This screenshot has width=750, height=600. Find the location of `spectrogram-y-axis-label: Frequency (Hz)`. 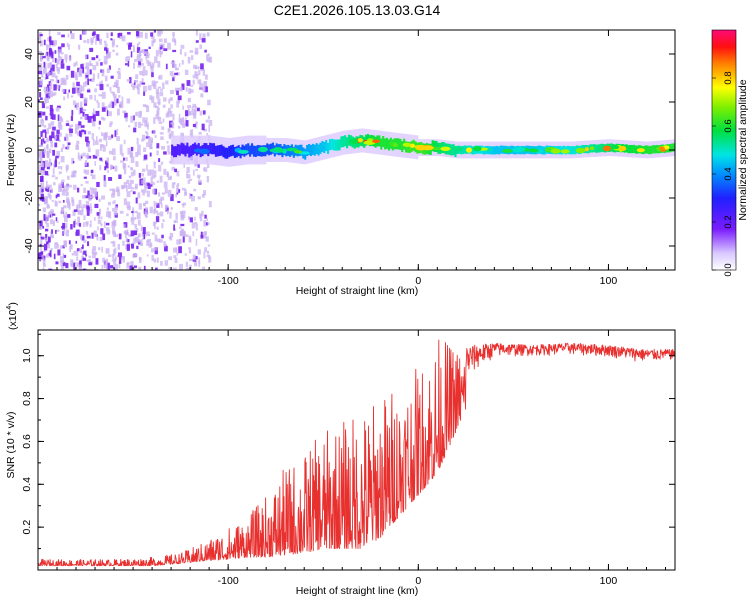

spectrogram-y-axis-label: Frequency (Hz) is located at coordinates (11, 150).